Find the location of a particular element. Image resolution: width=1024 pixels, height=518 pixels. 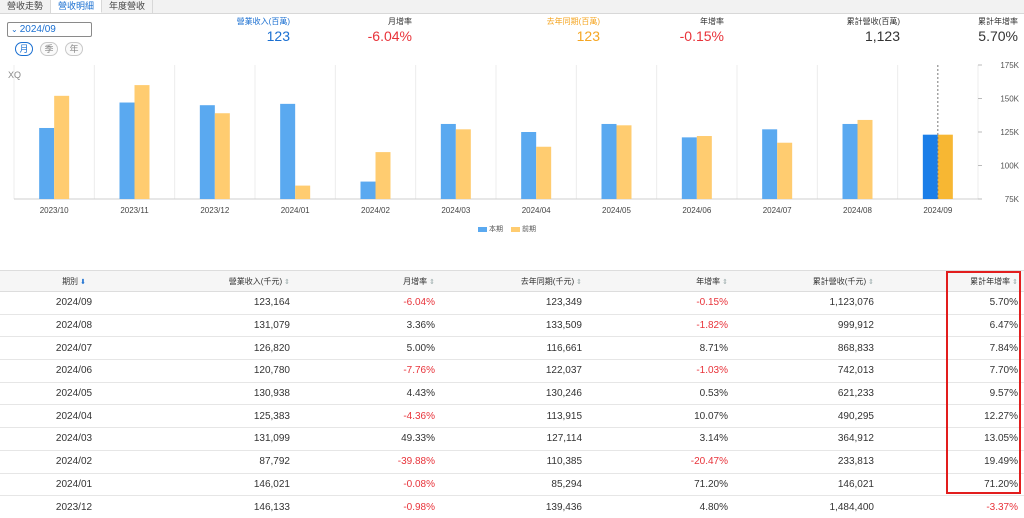

legend-label-prior: 前期 is located at coordinates (529, 229).